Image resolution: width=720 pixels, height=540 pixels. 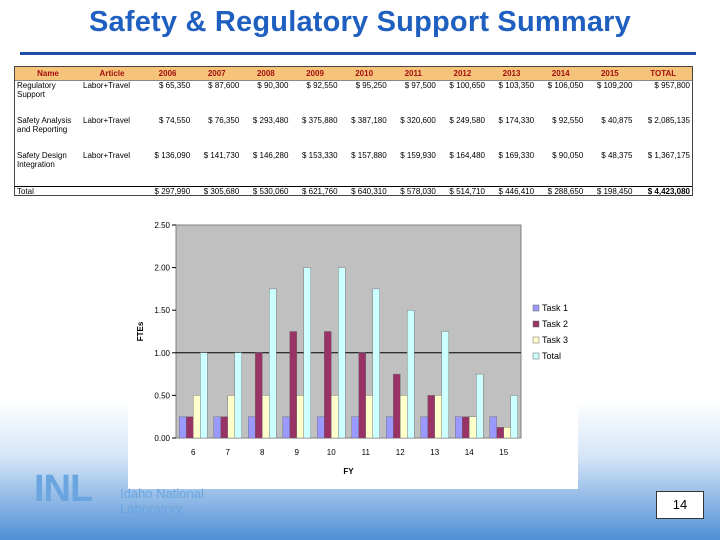 What do you see at coordinates (561, 74) in the screenshot?
I see `header-2014: 2014` at bounding box center [561, 74].